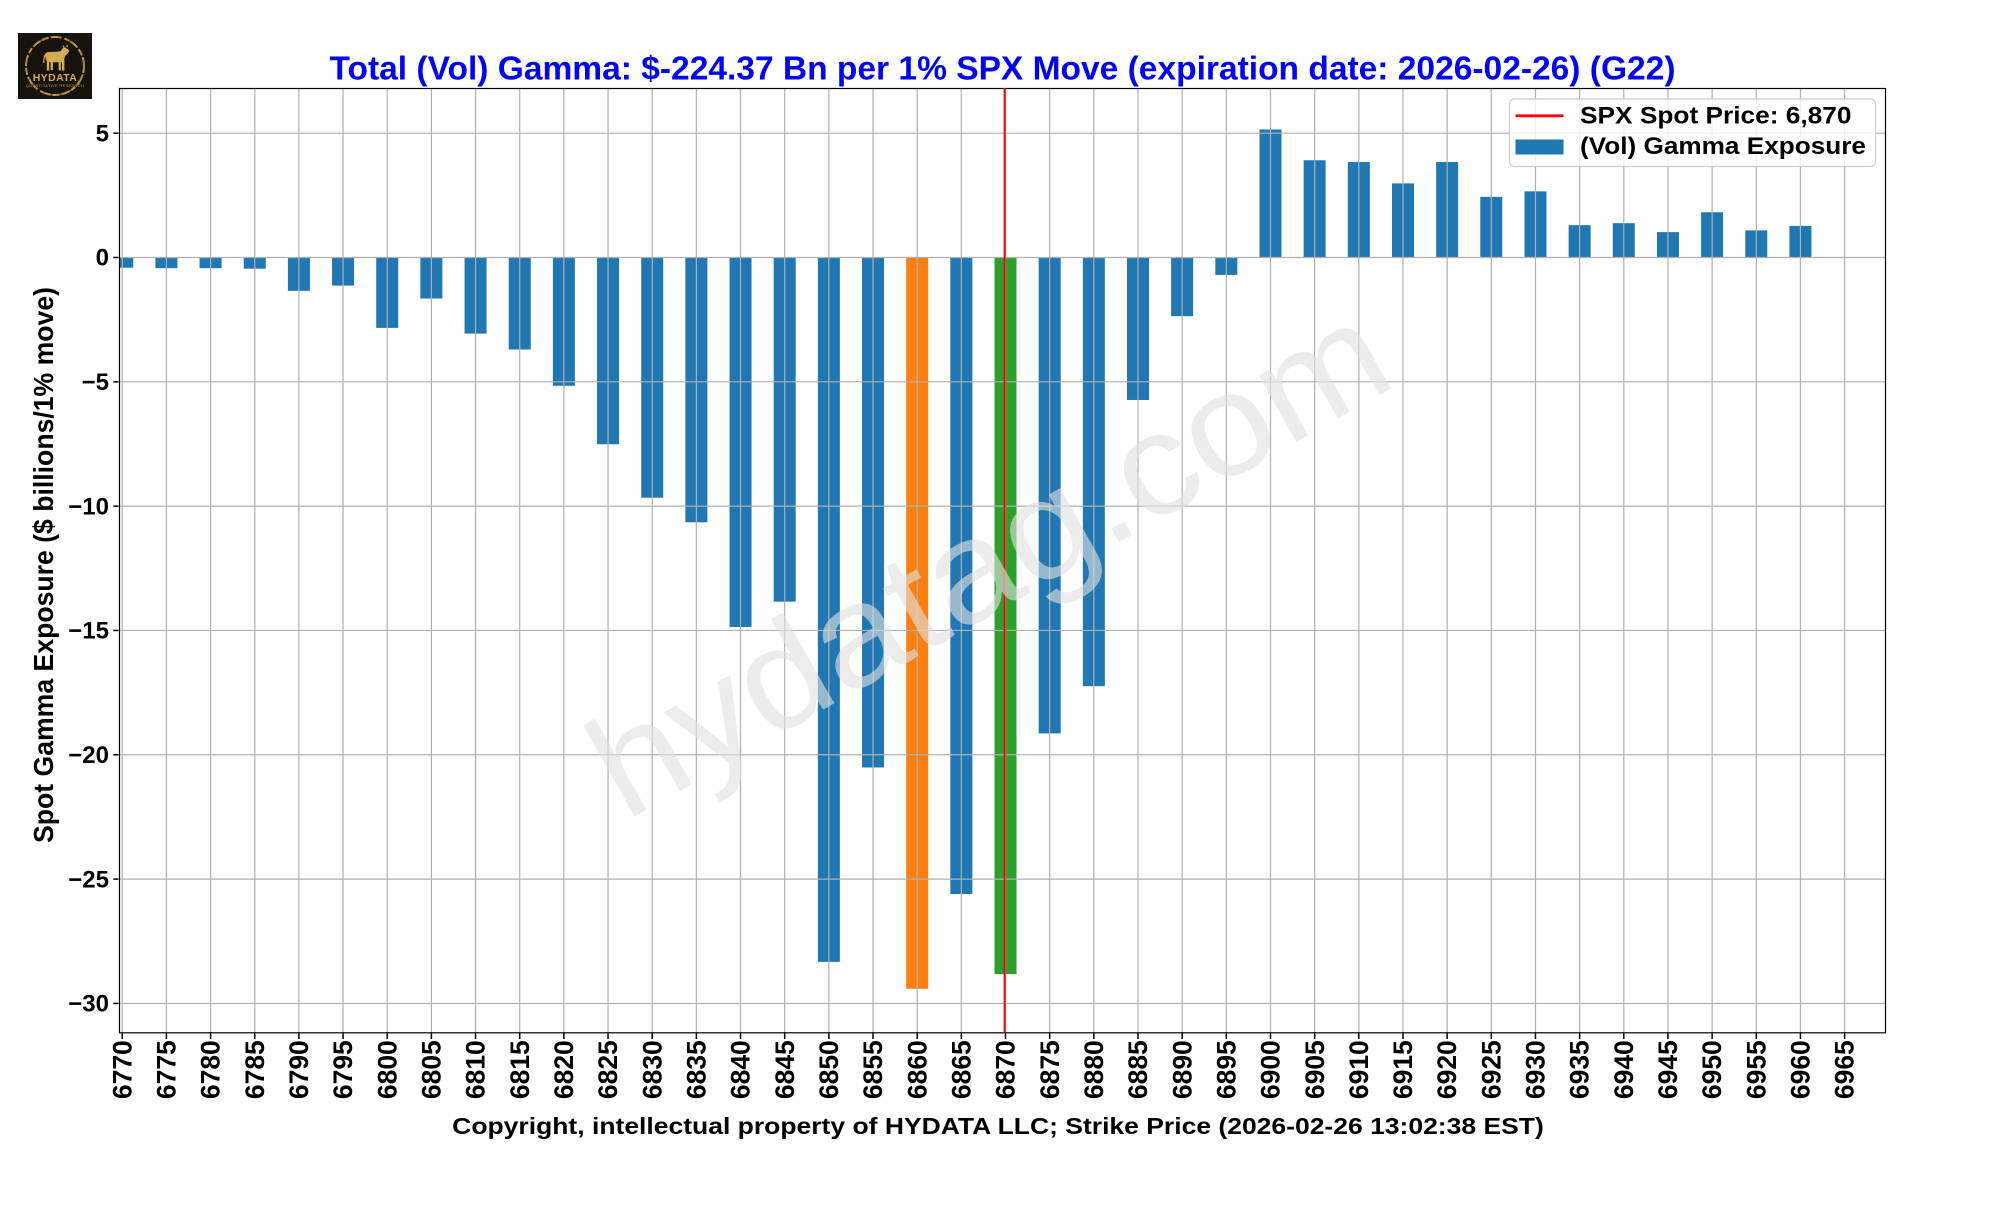 The width and height of the screenshot is (2000, 1205). What do you see at coordinates (652, 1069) in the screenshot?
I see `svg-text: 6830` at bounding box center [652, 1069].